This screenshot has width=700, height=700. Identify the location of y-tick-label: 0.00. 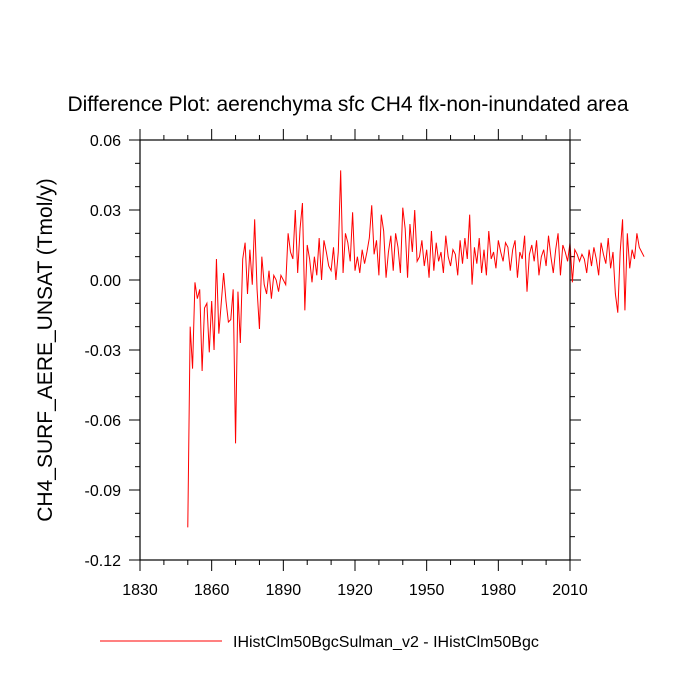
(105, 281).